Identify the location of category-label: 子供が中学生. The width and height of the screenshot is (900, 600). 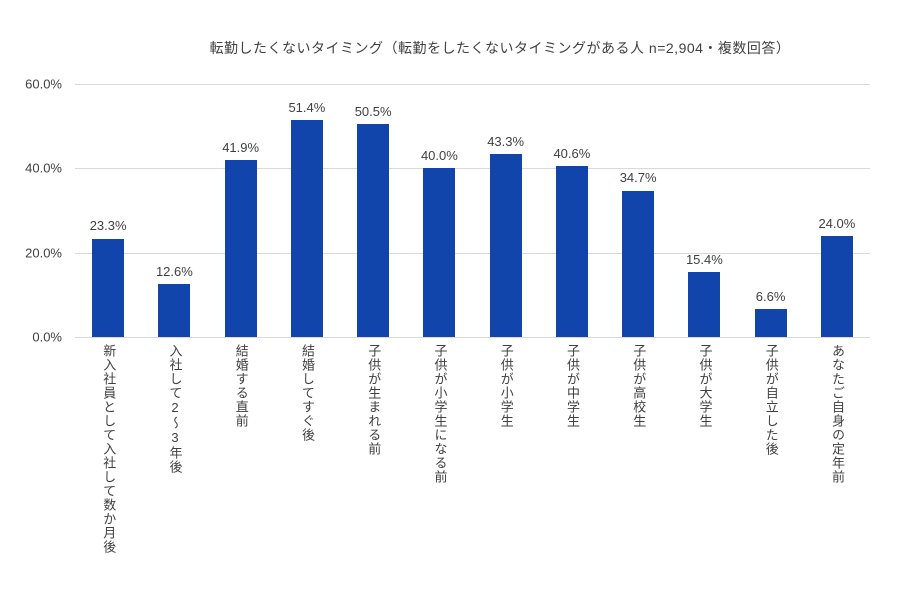
(572, 386).